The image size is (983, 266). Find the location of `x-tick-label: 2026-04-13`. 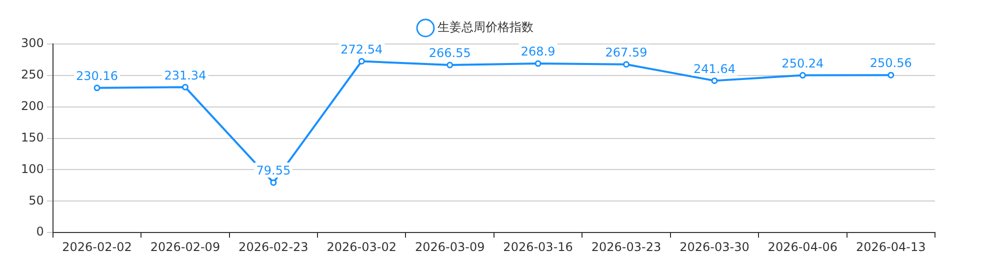

x-tick-label: 2026-04-13 is located at coordinates (891, 247).